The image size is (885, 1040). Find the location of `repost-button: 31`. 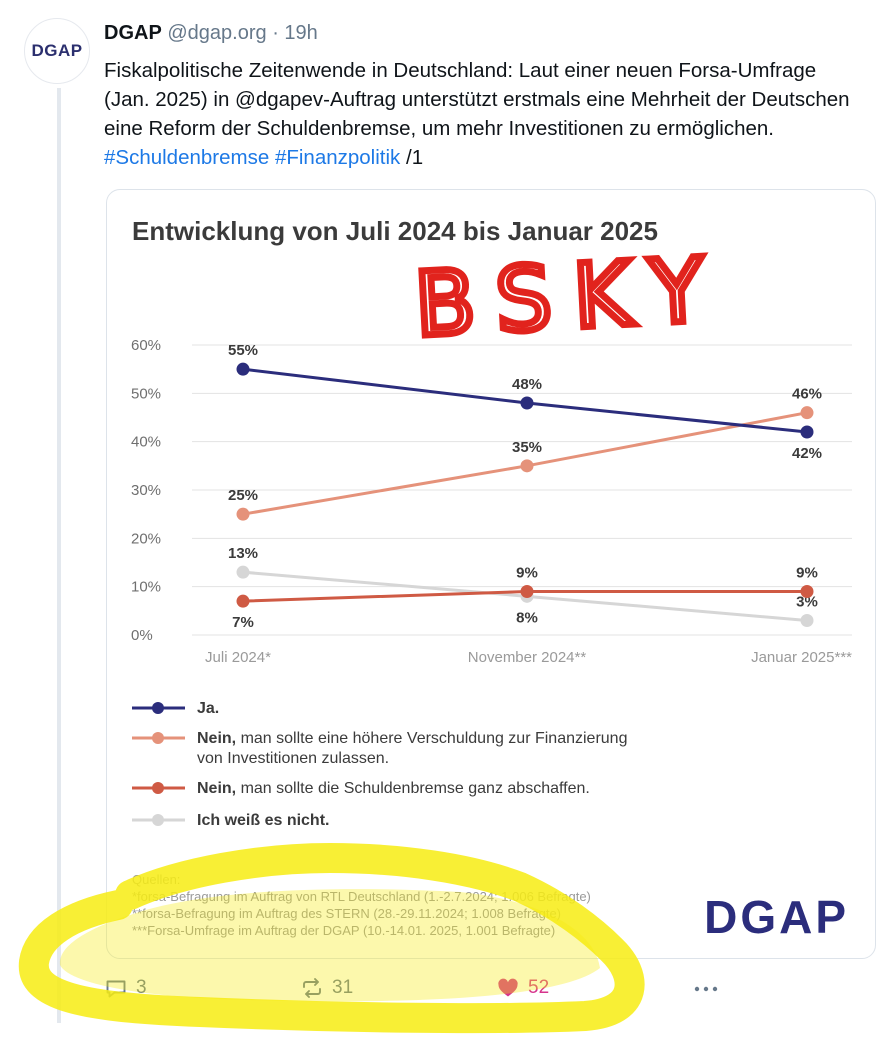

repost-button: 31 is located at coordinates (326, 988).